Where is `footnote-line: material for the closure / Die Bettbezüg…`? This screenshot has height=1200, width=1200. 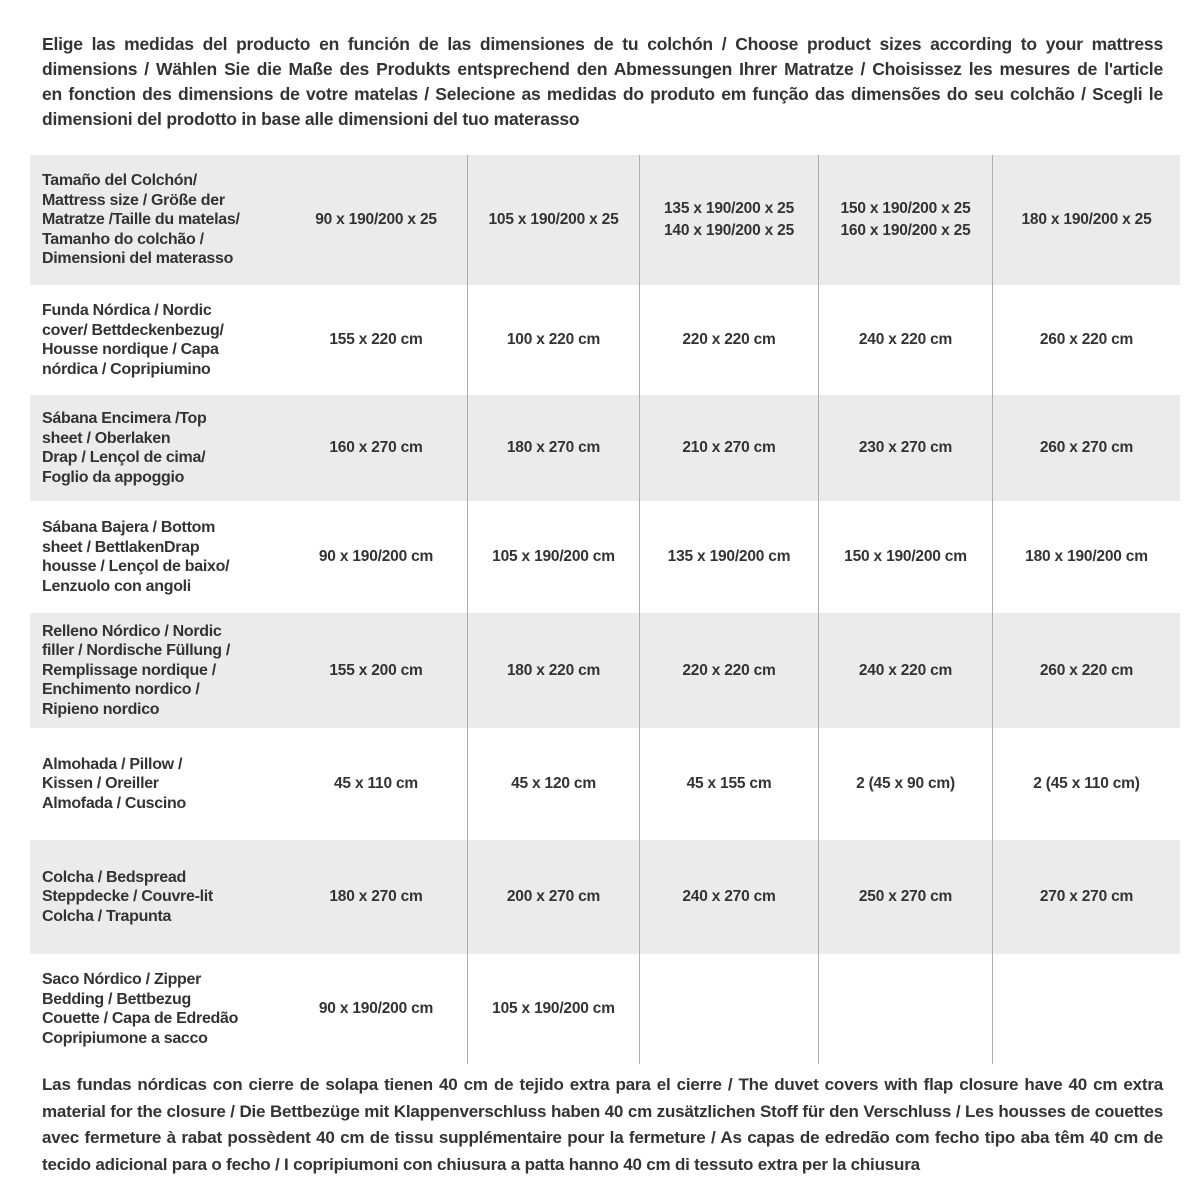
footnote-line: material for the closure / Die Bettbezüg… is located at coordinates (602, 1111).